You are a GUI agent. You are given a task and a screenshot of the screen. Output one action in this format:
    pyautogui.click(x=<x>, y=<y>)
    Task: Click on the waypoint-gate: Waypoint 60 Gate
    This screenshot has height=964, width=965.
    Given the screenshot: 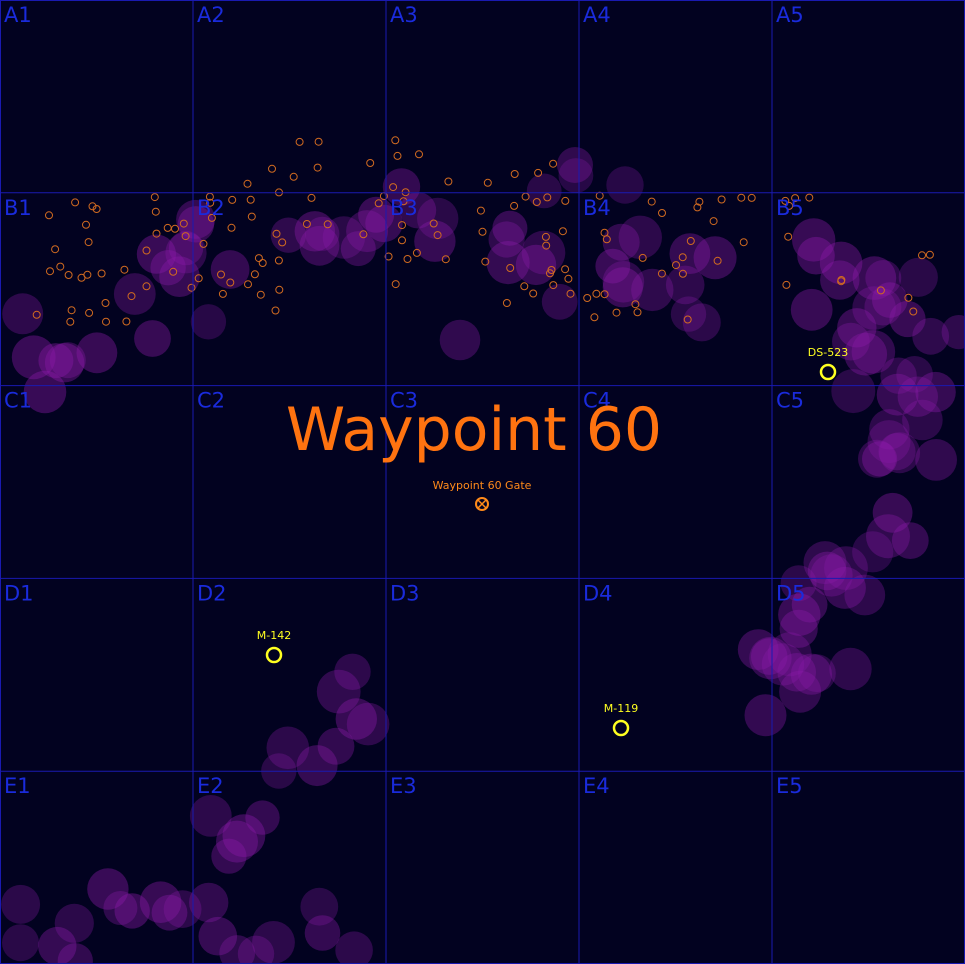 What is the action you would take?
    pyautogui.click(x=482, y=495)
    